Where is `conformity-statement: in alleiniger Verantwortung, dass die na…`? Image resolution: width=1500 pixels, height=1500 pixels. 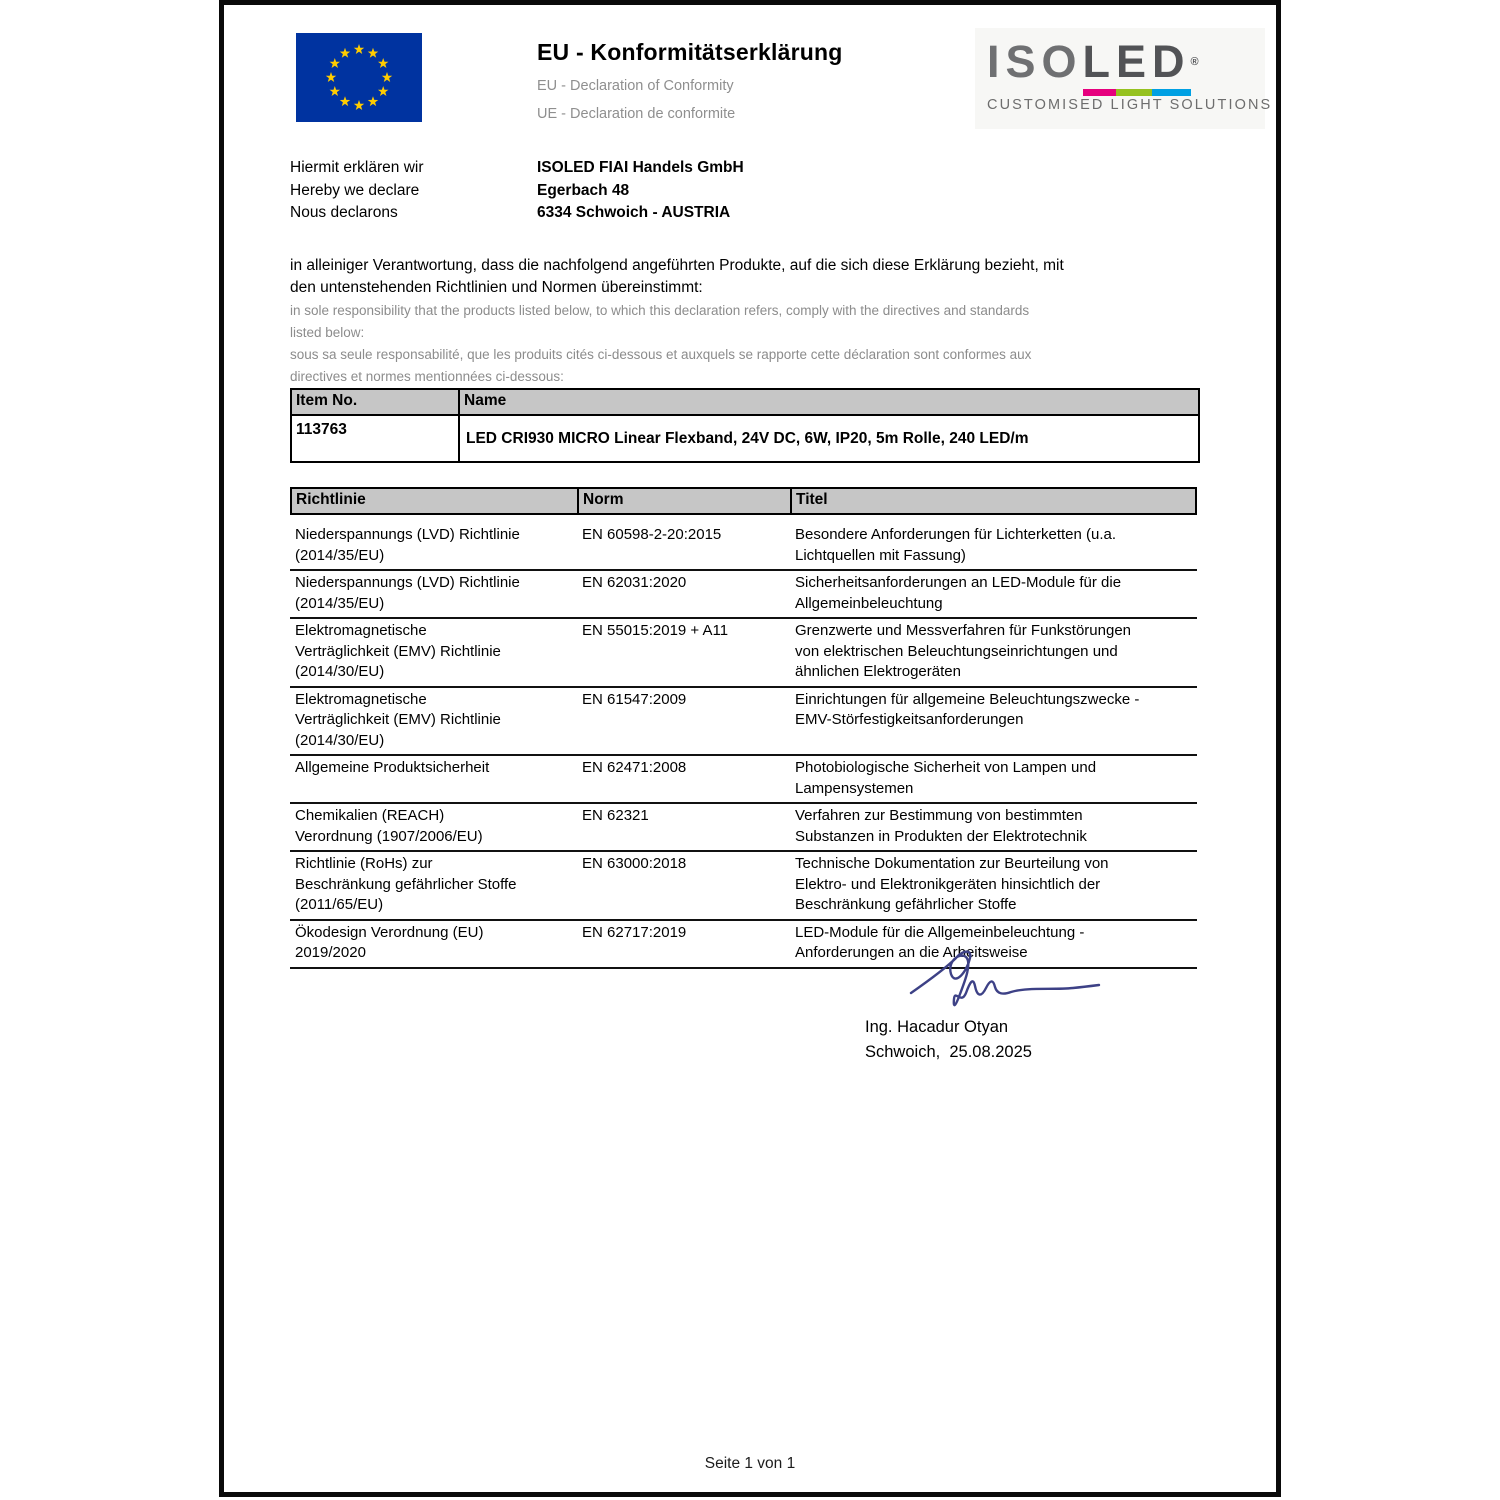 conformity-statement: in alleiniger Verantwortung, dass die na… is located at coordinates (770, 321).